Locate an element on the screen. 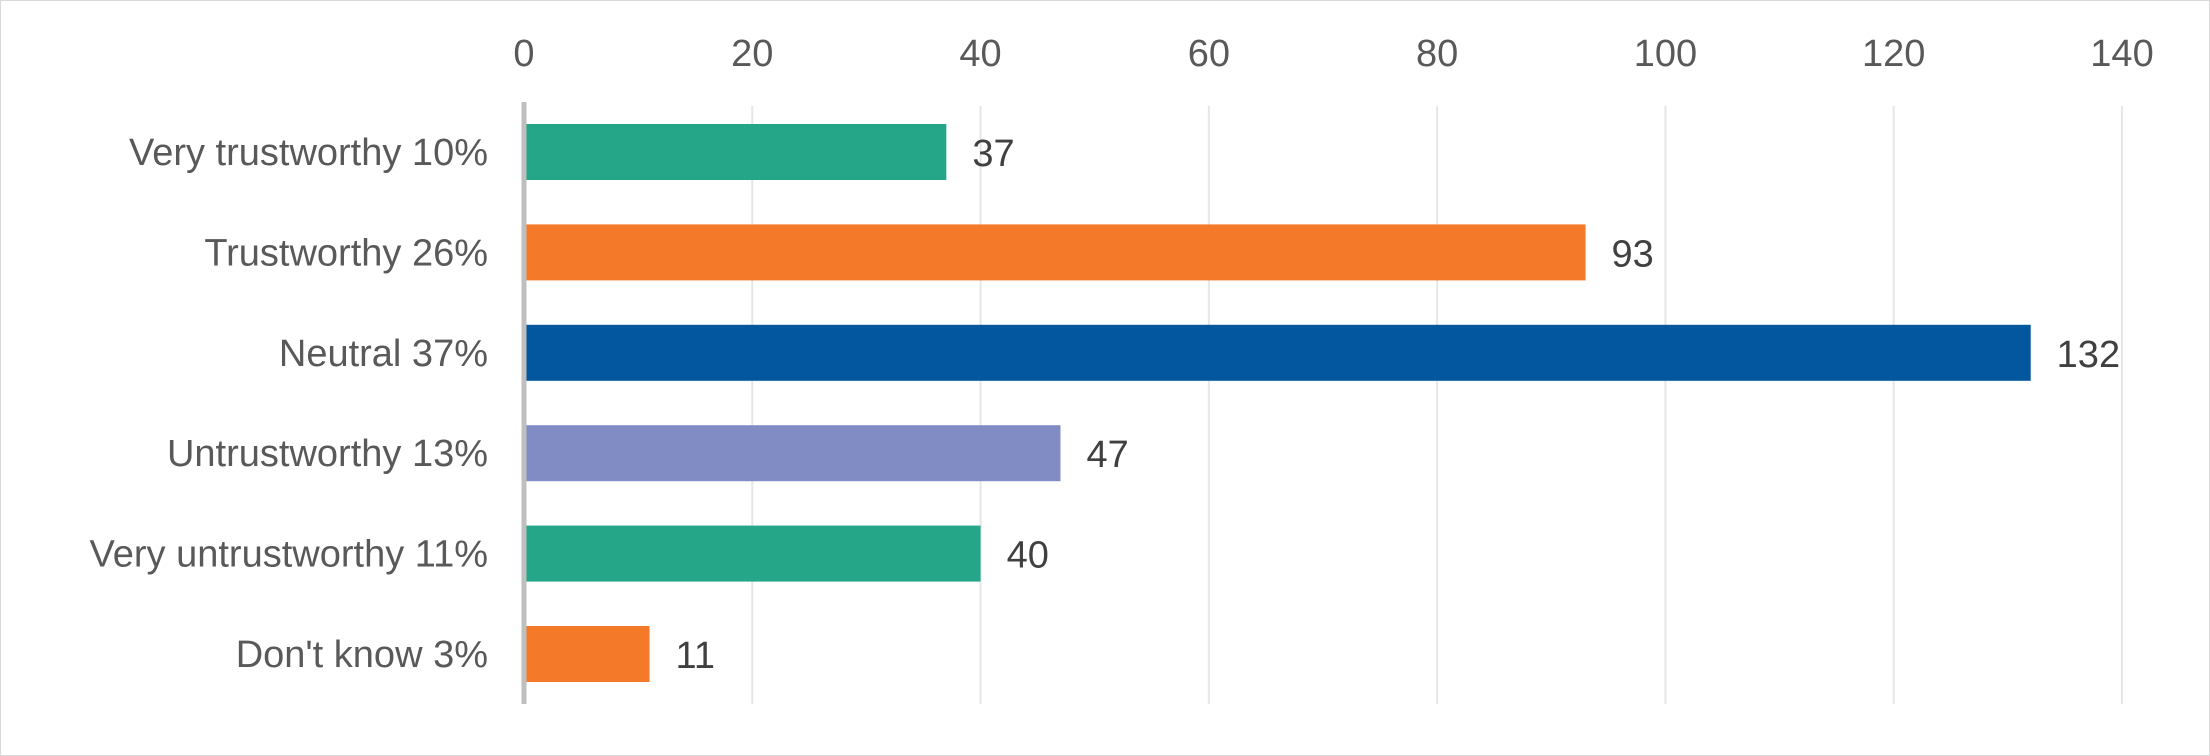 The width and height of the screenshot is (2210, 756). x-tick-label-20: 20 is located at coordinates (752, 54).